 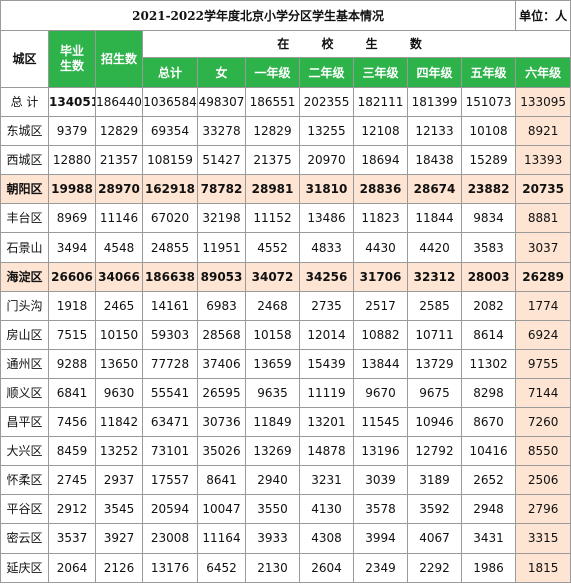 I want to click on grade-3-cell: 11823, so click(x=380, y=218).